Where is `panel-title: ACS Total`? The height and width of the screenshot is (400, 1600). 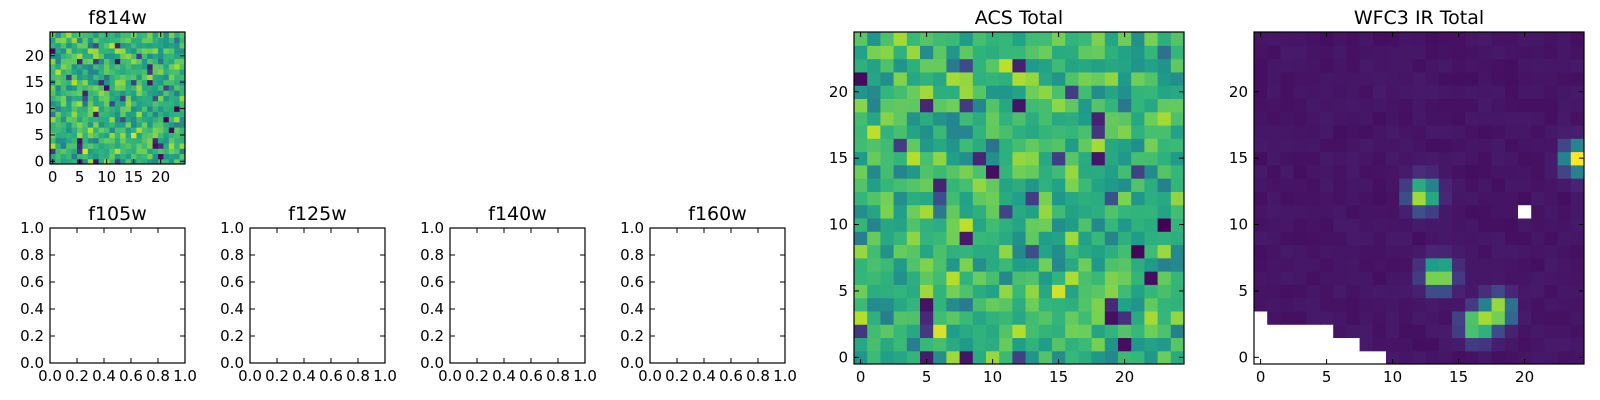 panel-title: ACS Total is located at coordinates (1019, 18).